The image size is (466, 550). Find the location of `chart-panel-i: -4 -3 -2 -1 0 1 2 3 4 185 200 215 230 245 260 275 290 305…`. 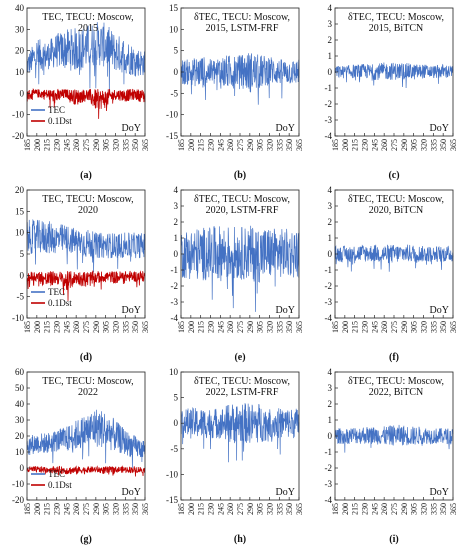

chart-panel-i: -4 -3 -2 -1 0 1 2 3 4 185 200 215 230 245 260 275 290 305… is located at coordinates (392, 456).